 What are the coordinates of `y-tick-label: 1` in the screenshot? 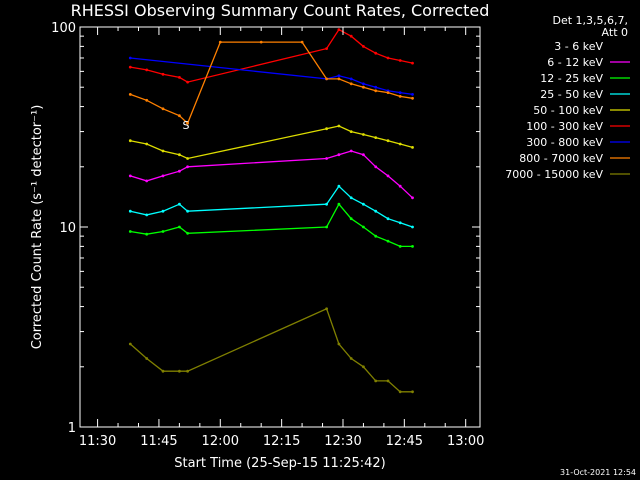 It's located at (72, 428).